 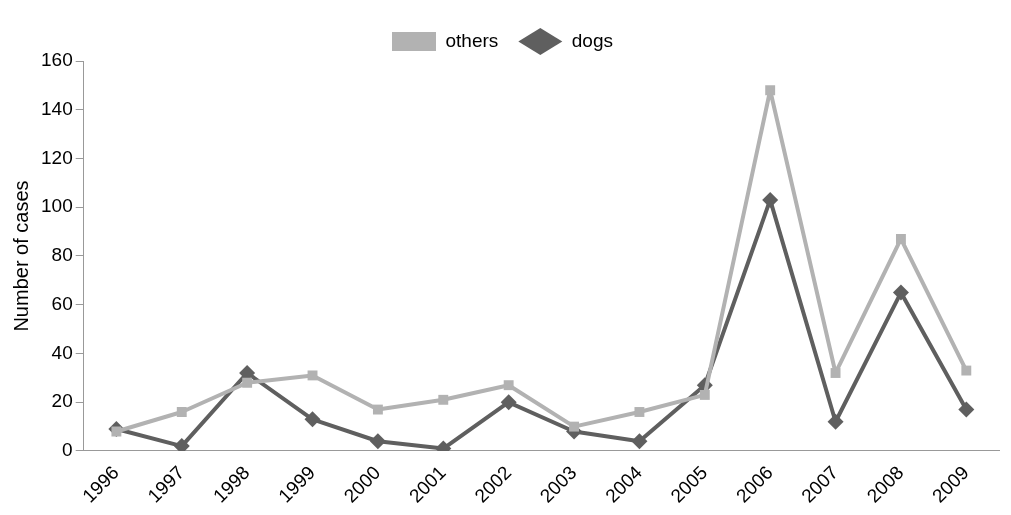 What do you see at coordinates (62, 303) in the screenshot?
I see `y-tick-label: 60` at bounding box center [62, 303].